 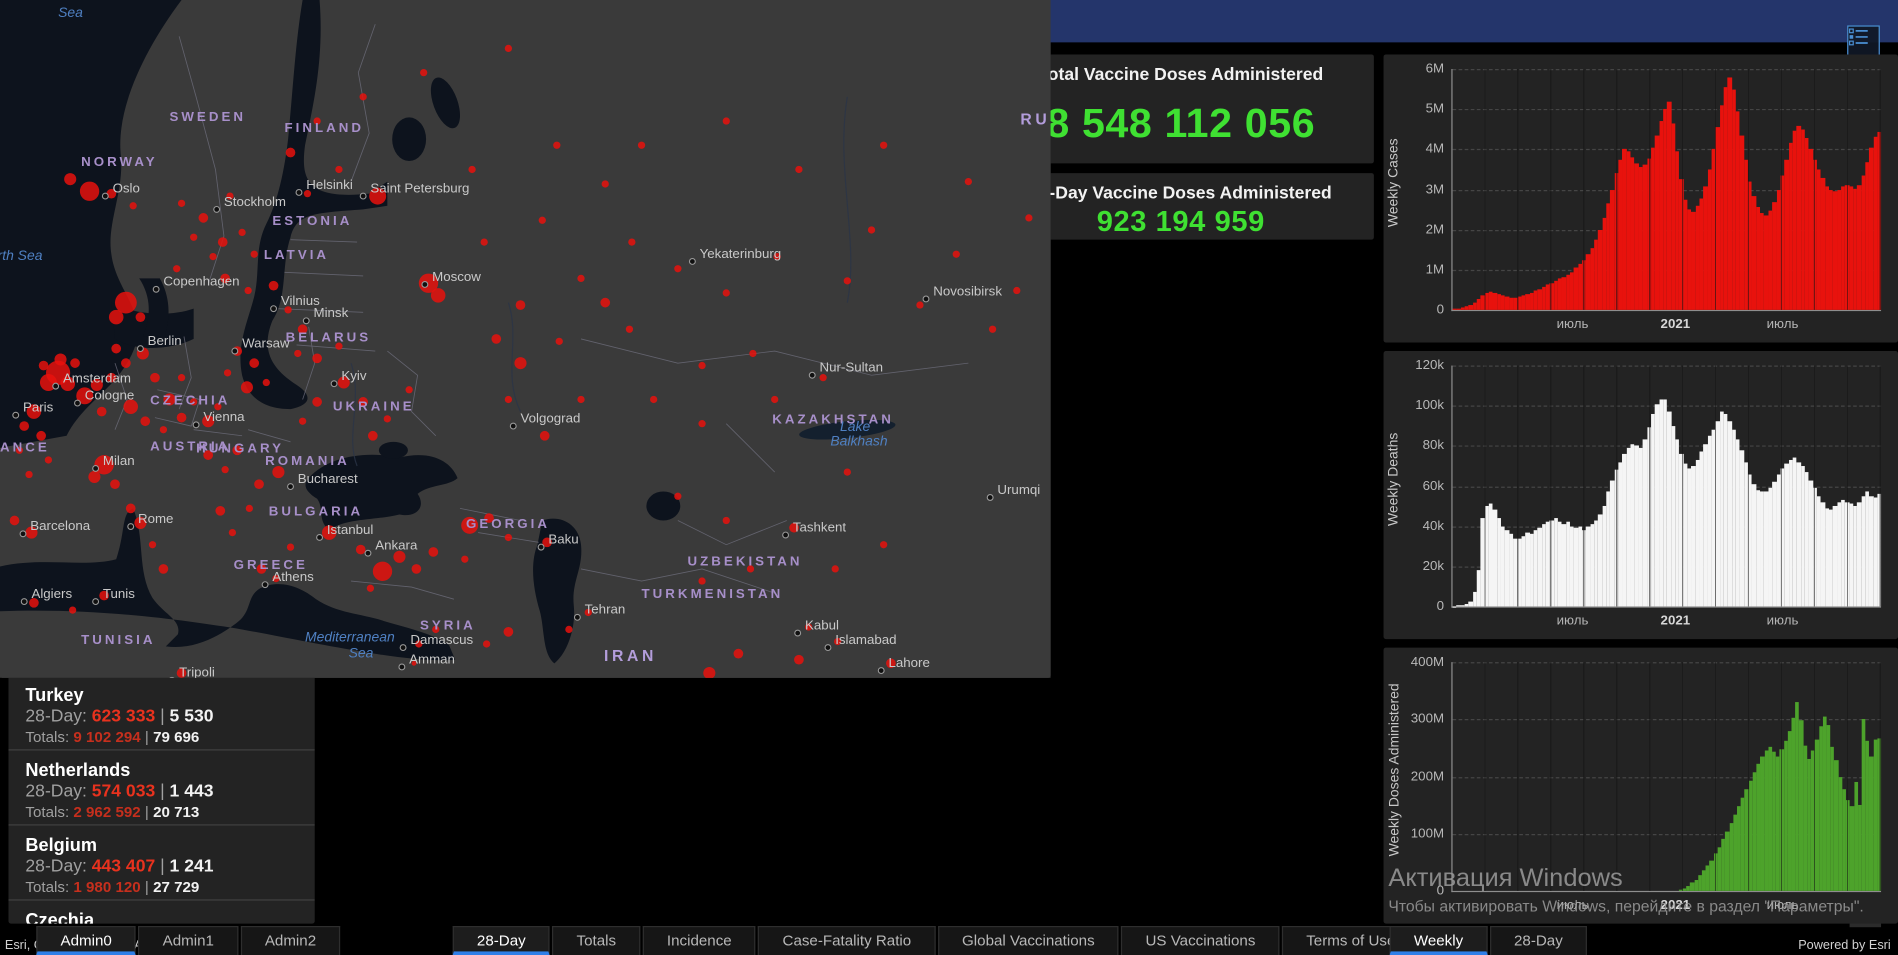 I want to click on tab-totals: Totals, so click(x=596, y=940).